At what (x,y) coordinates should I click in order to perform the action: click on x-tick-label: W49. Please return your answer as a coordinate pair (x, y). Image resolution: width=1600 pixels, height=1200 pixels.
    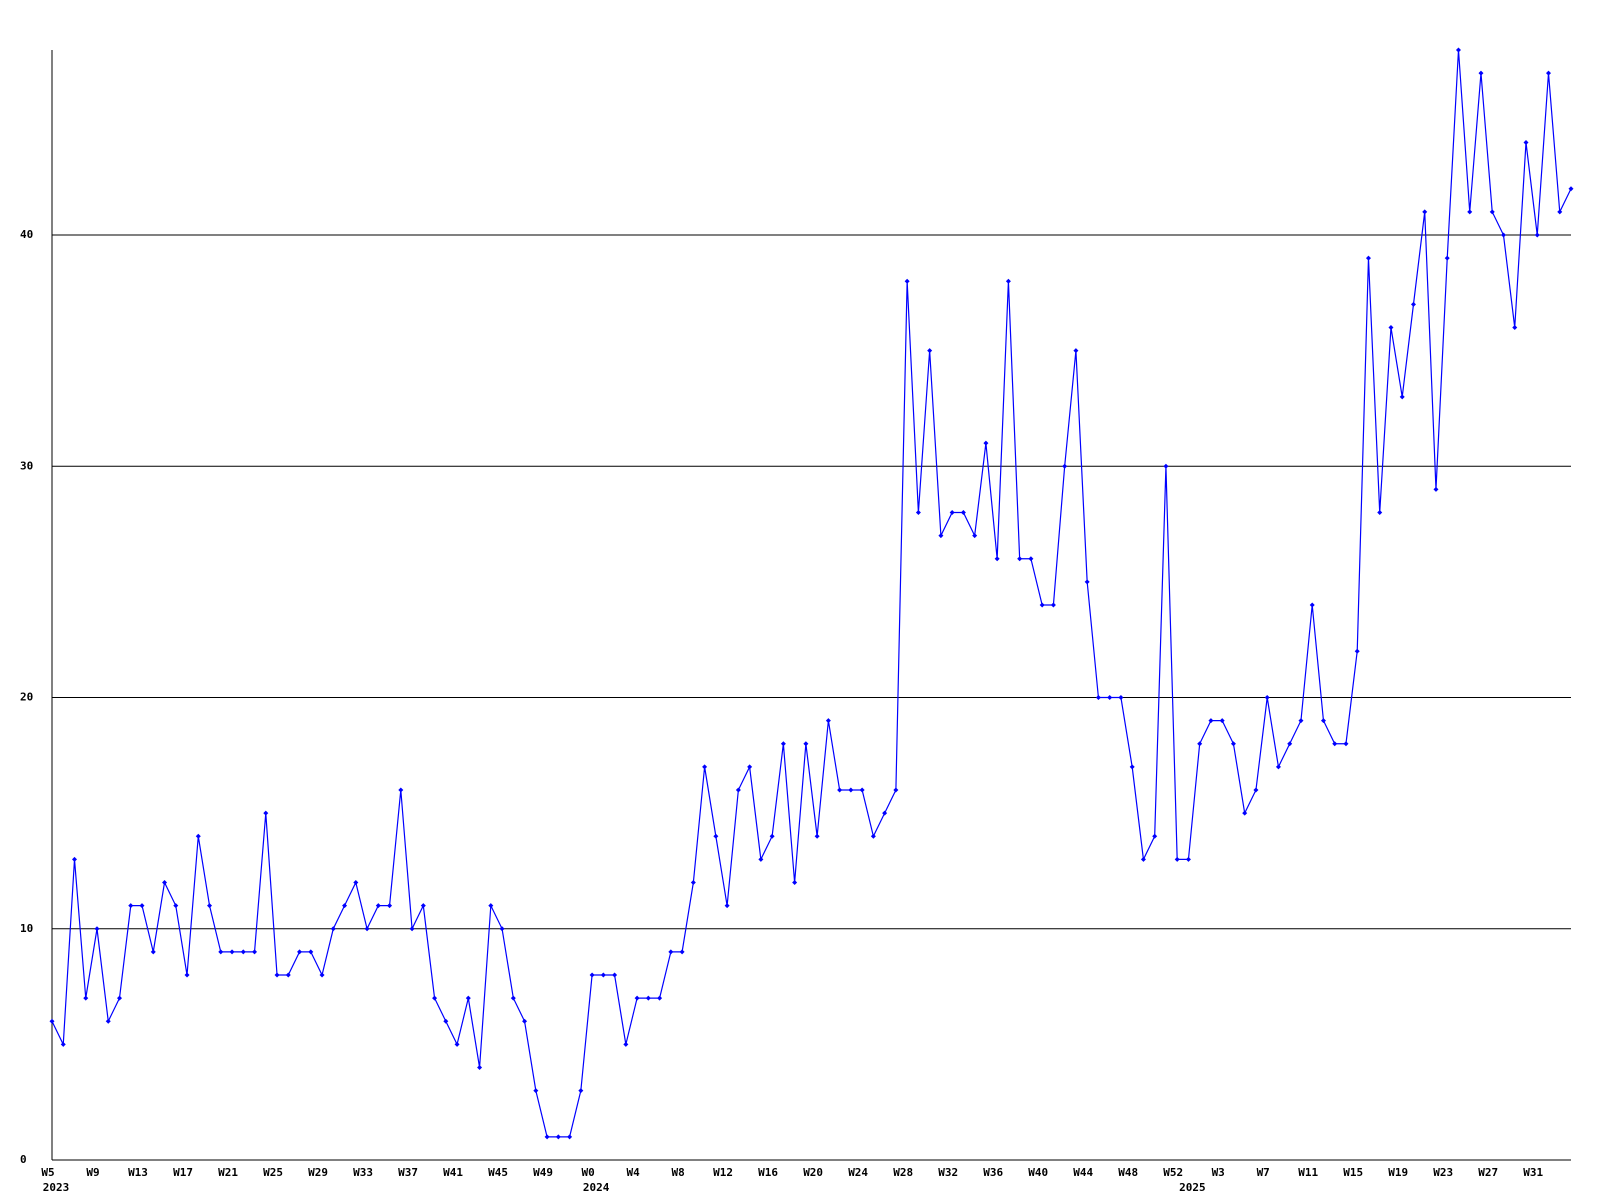
    Looking at the image, I should click on (543, 1172).